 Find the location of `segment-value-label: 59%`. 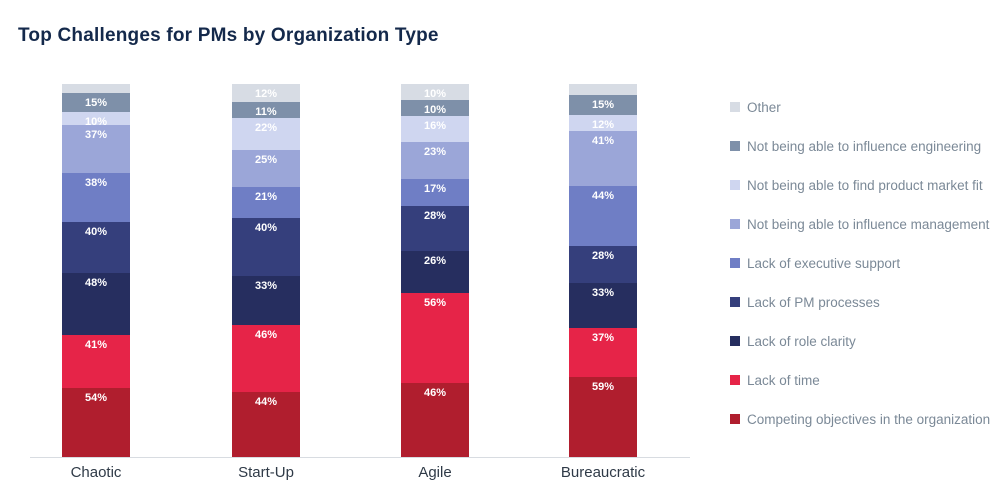

segment-value-label: 59% is located at coordinates (603, 387).